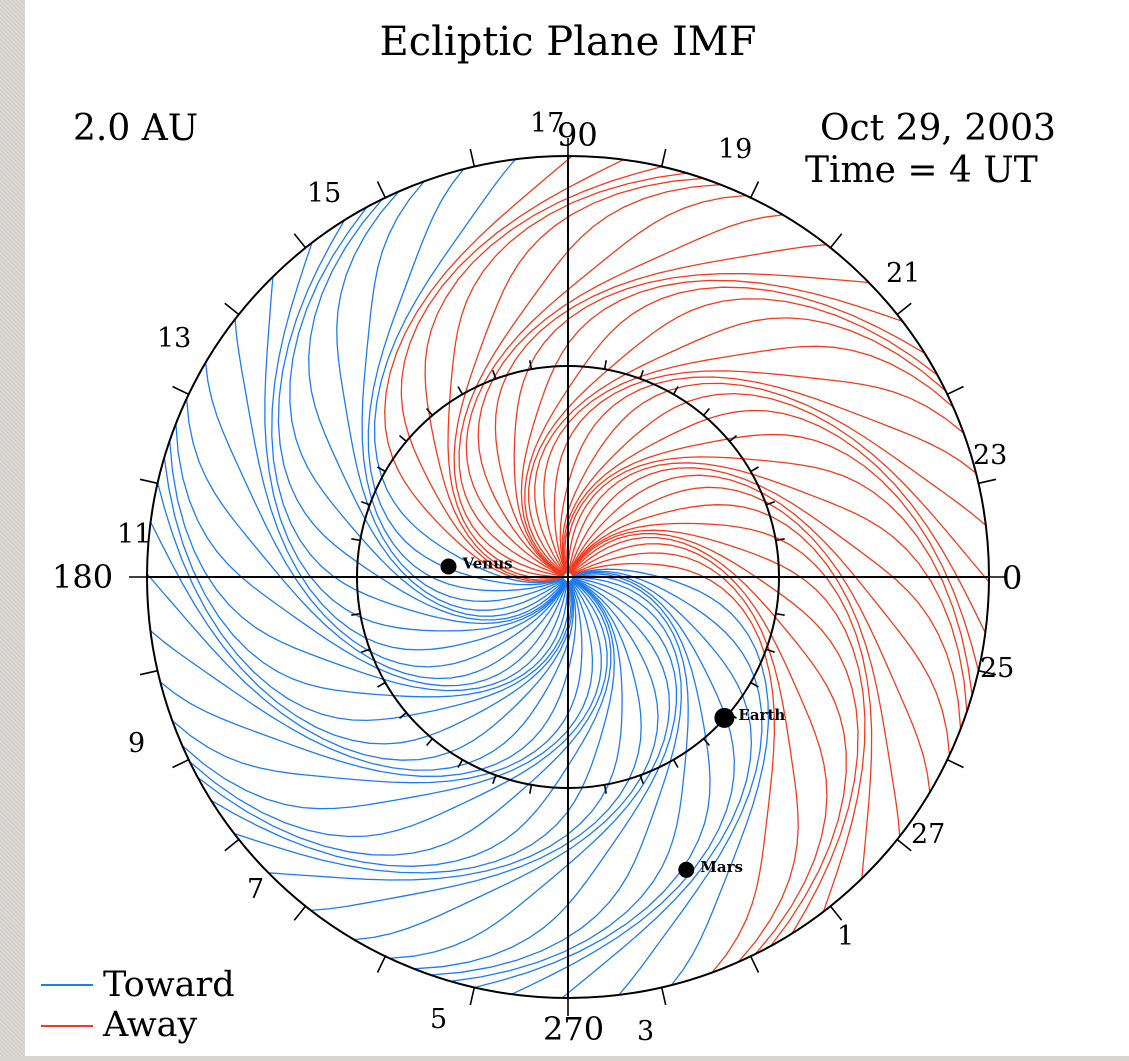 This screenshot has width=1129, height=1061. I want to click on date-label: Oct 29, 2003, so click(938, 128).